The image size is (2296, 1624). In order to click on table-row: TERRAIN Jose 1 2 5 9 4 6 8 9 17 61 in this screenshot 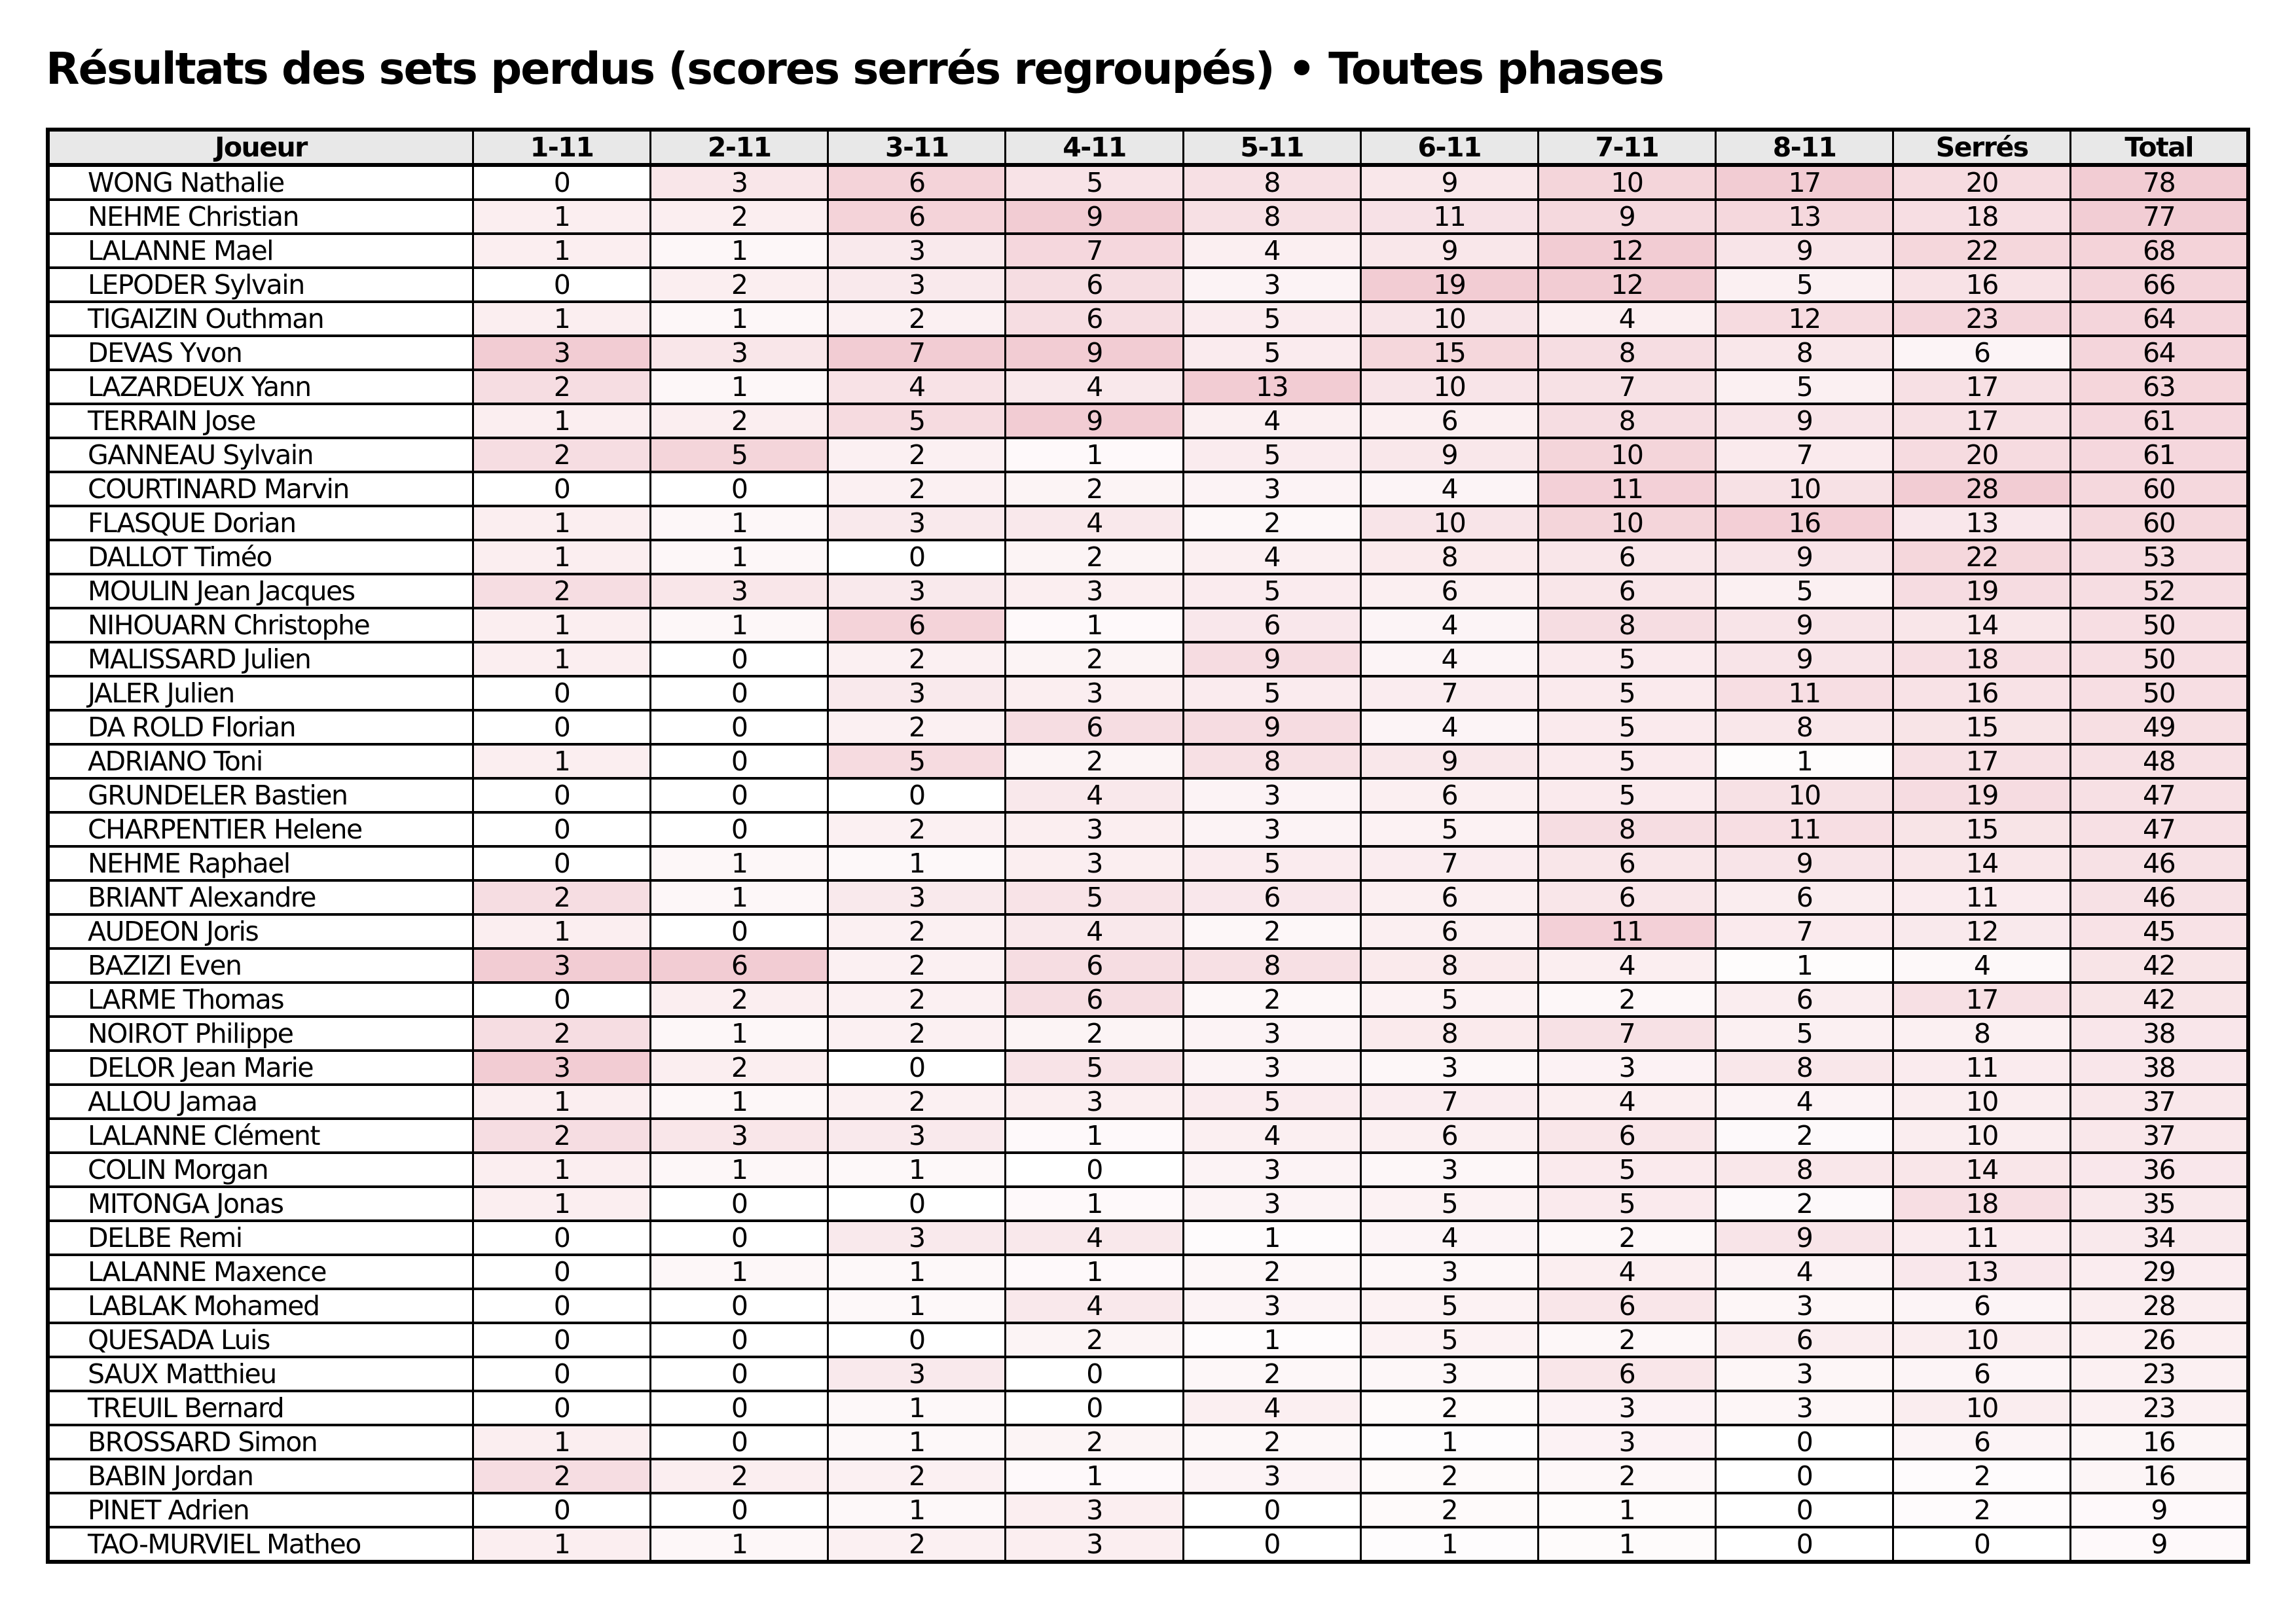, I will do `click(1148, 422)`.